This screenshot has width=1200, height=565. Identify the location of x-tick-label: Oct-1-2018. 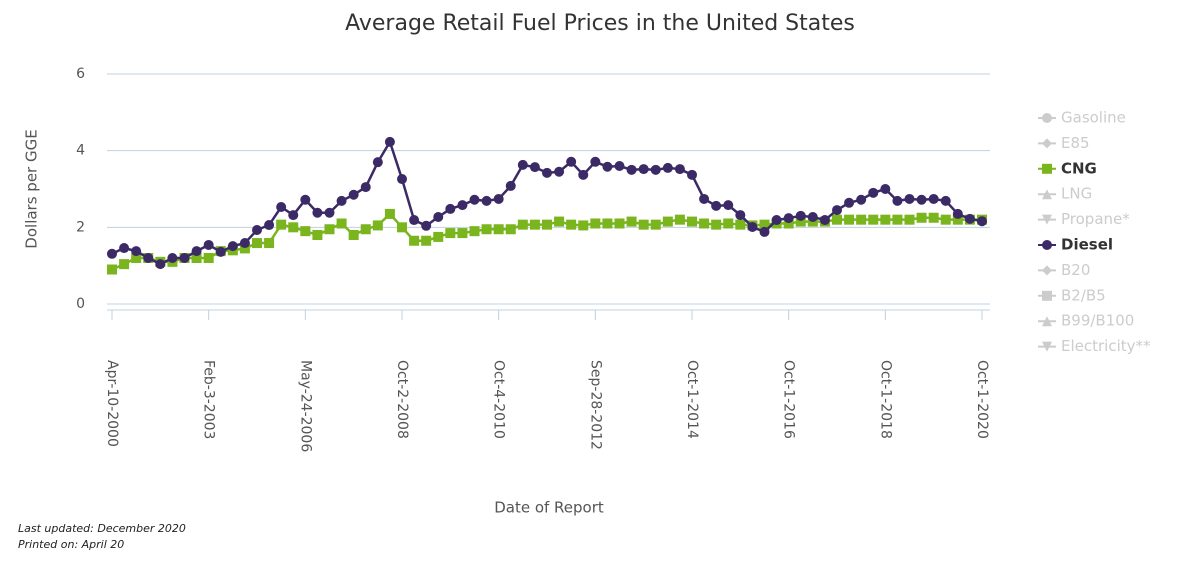
(885, 399).